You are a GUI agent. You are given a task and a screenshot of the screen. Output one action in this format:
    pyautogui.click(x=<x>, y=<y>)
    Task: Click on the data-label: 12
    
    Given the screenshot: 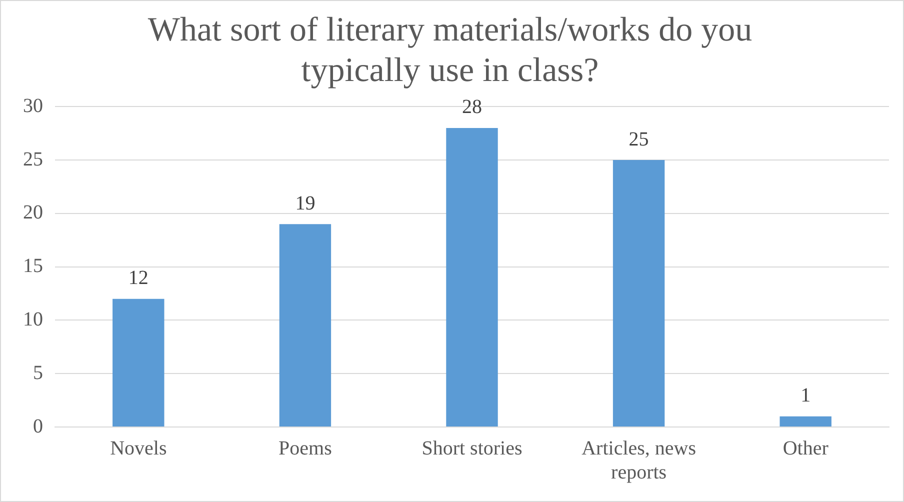 What is the action you would take?
    pyautogui.click(x=138, y=278)
    